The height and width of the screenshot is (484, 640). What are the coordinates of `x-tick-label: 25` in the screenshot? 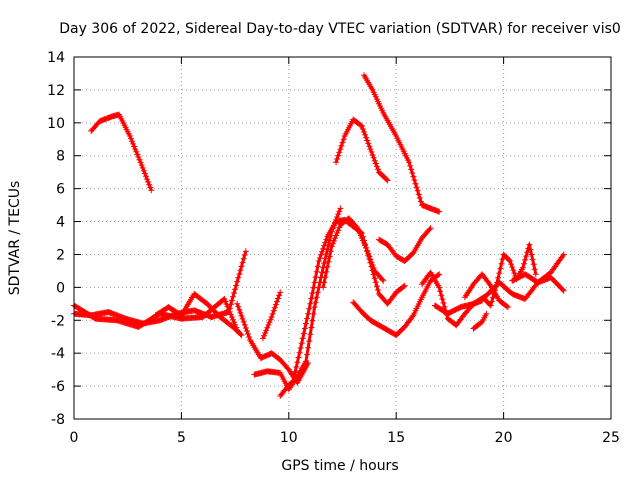 It's located at (611, 438).